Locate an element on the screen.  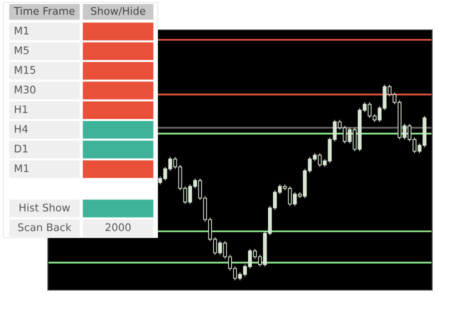
category-label: D1 is located at coordinates (21, 148).